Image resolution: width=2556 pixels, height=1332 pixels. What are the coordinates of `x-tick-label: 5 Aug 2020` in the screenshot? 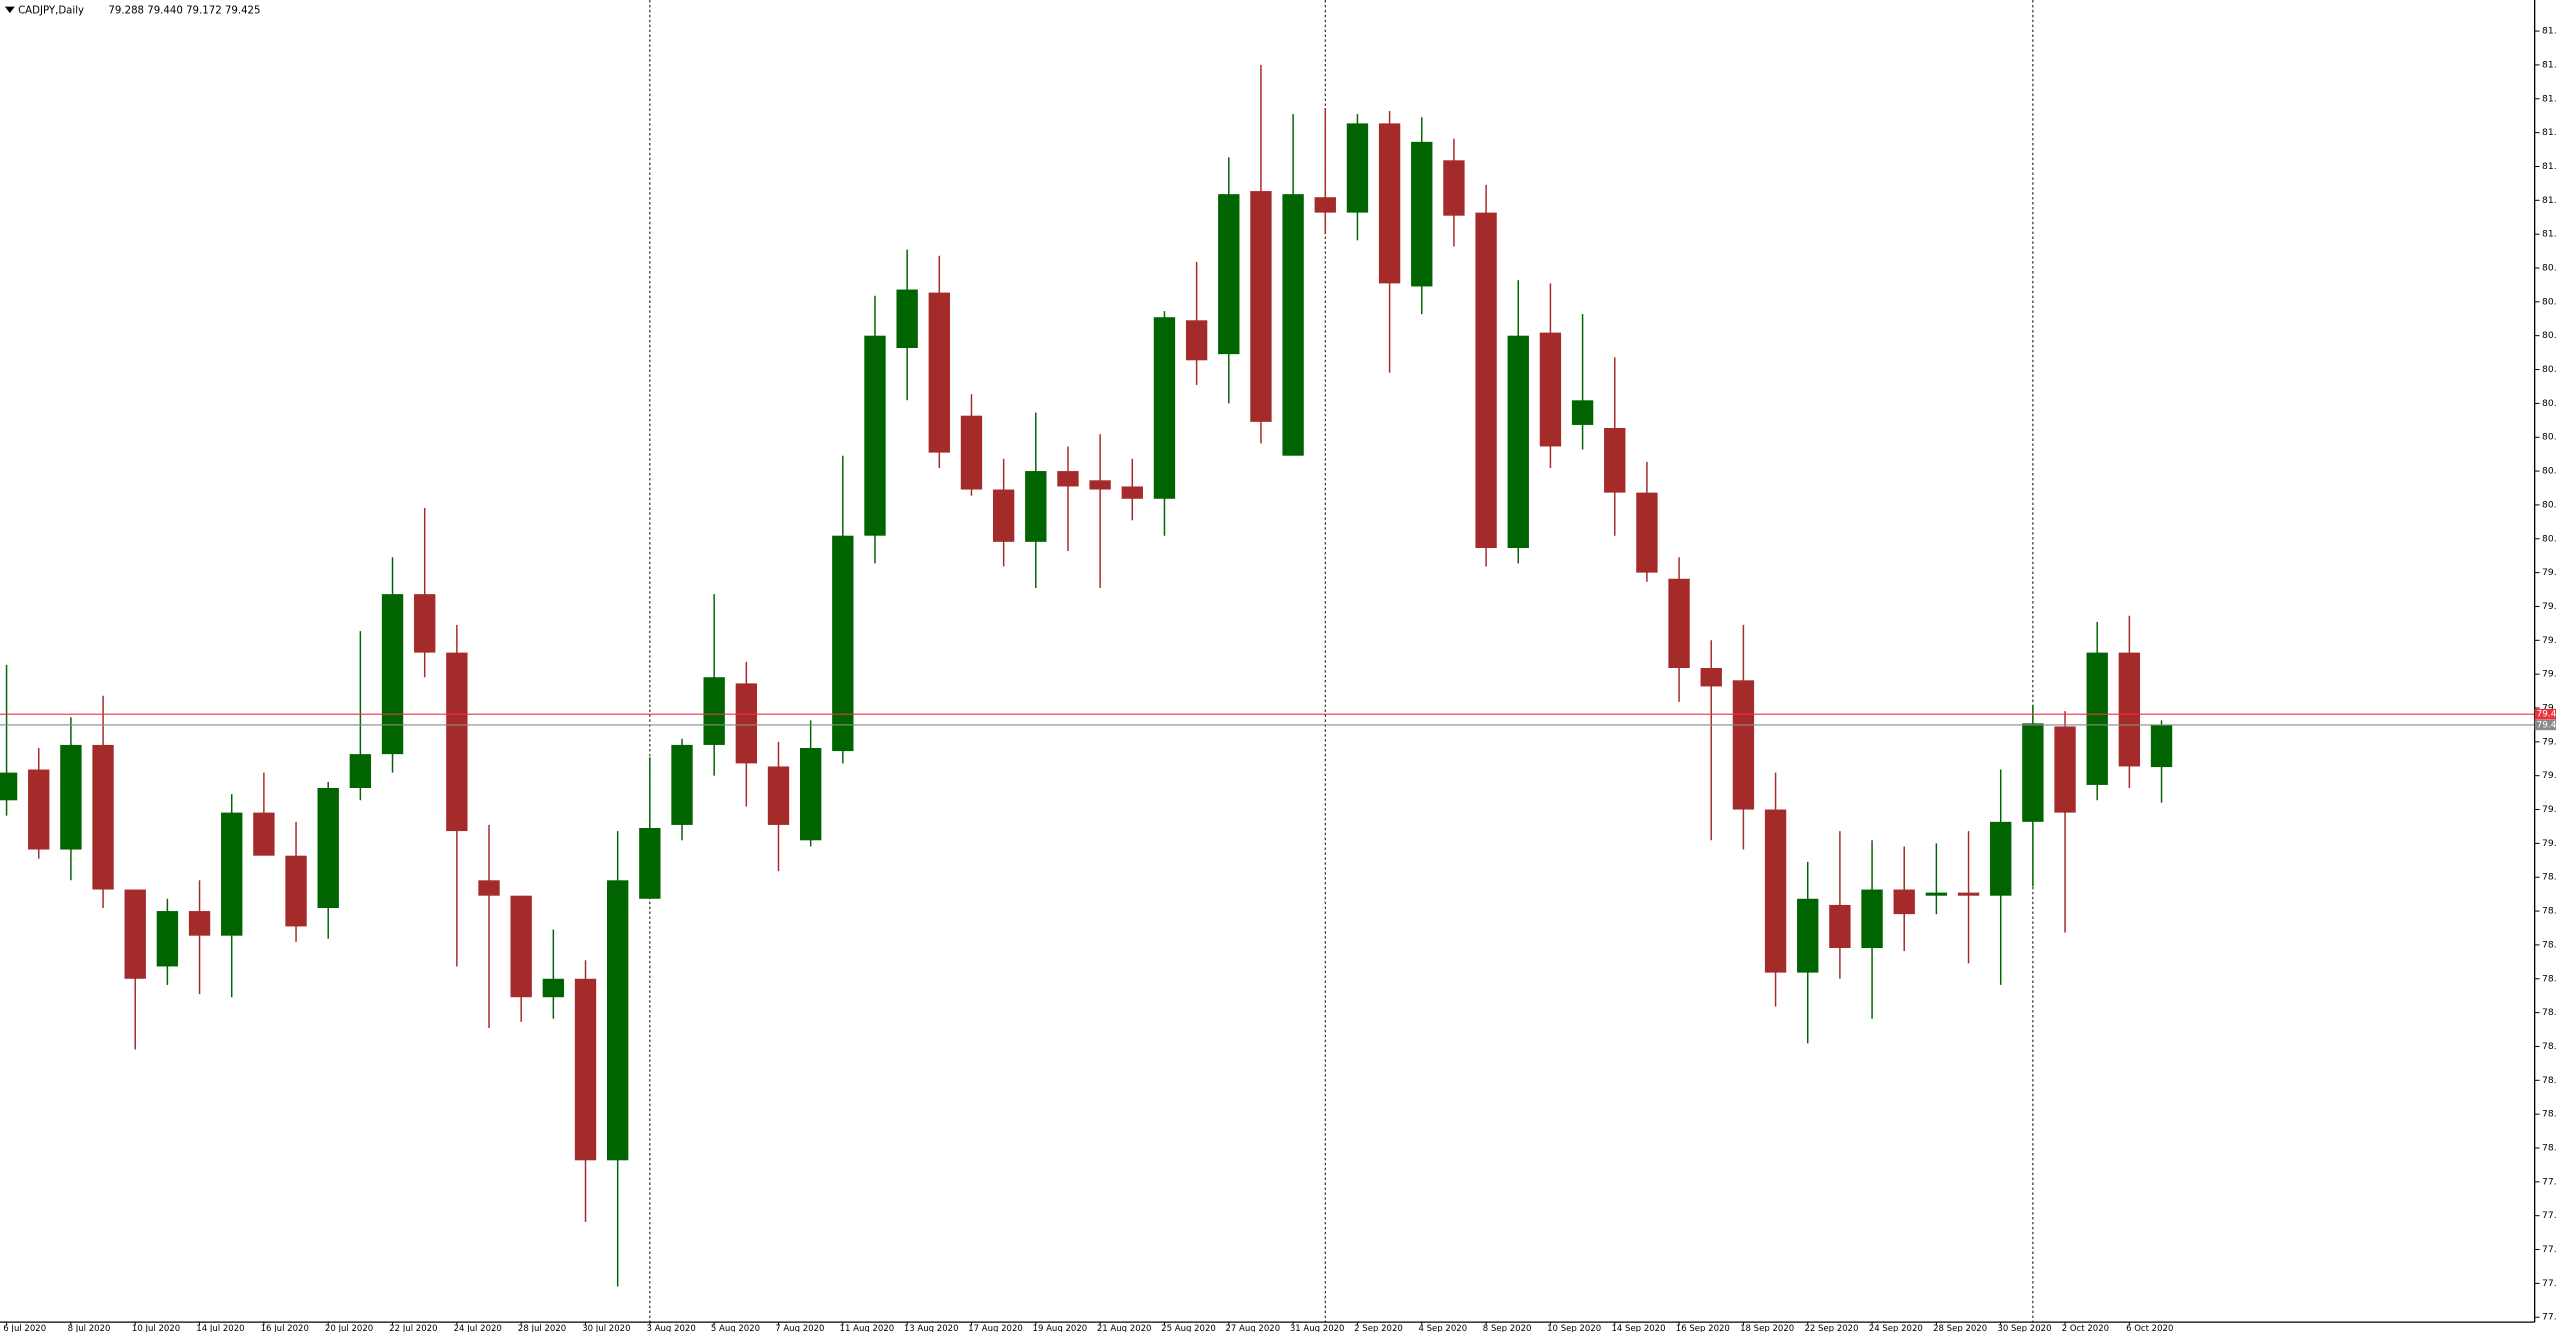 It's located at (735, 1328).